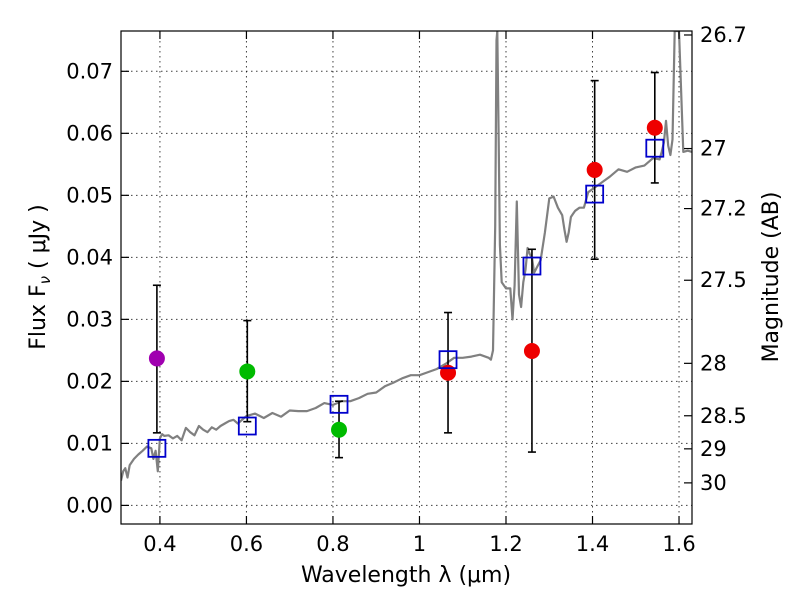  I want to click on x-tick-label: 1.6, so click(678, 544).